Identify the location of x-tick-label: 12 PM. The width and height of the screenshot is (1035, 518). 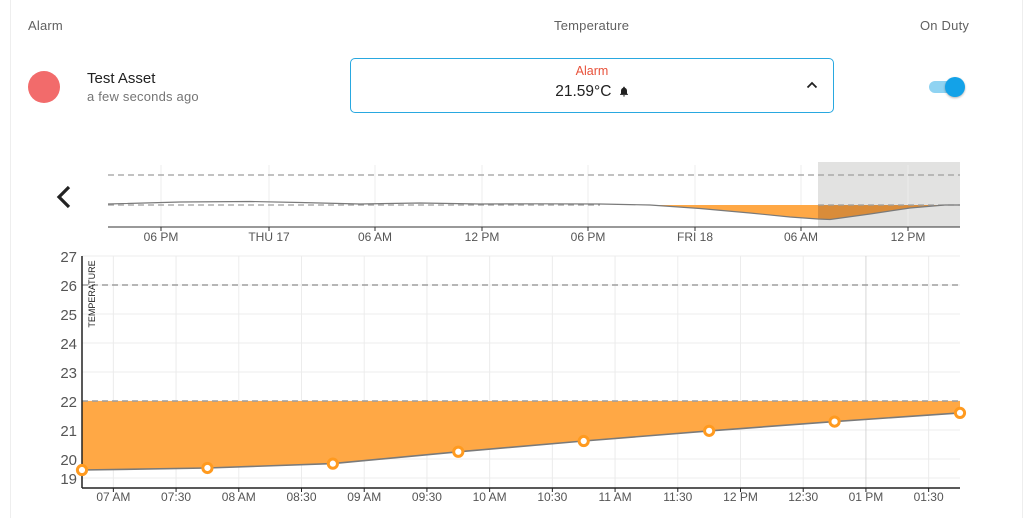
(740, 497).